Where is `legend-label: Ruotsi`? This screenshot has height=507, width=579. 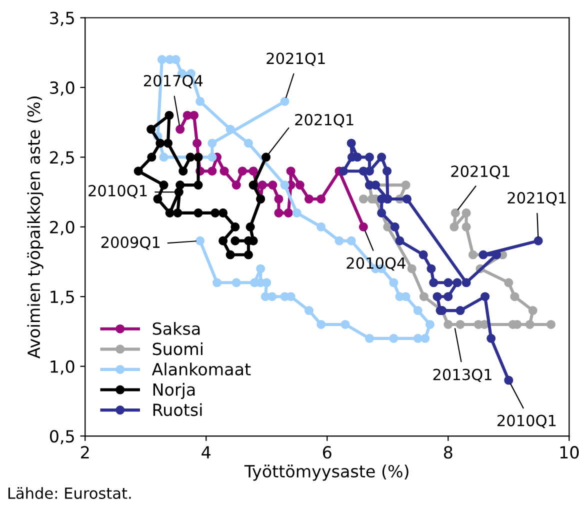 legend-label: Ruotsi is located at coordinates (177, 409).